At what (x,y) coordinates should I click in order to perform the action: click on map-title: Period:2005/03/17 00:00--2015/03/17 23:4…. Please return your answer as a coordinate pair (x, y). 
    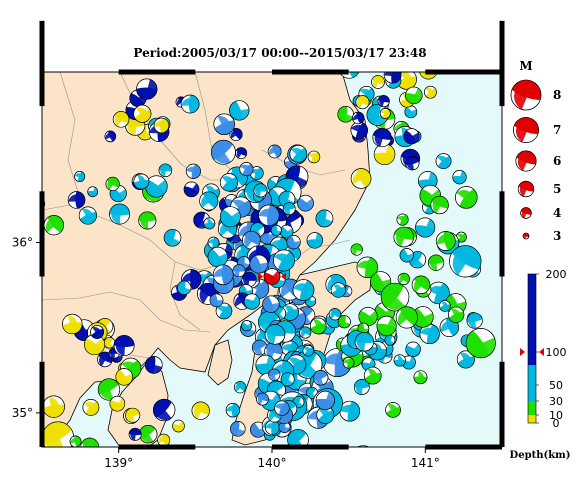
    Looking at the image, I should click on (280, 53).